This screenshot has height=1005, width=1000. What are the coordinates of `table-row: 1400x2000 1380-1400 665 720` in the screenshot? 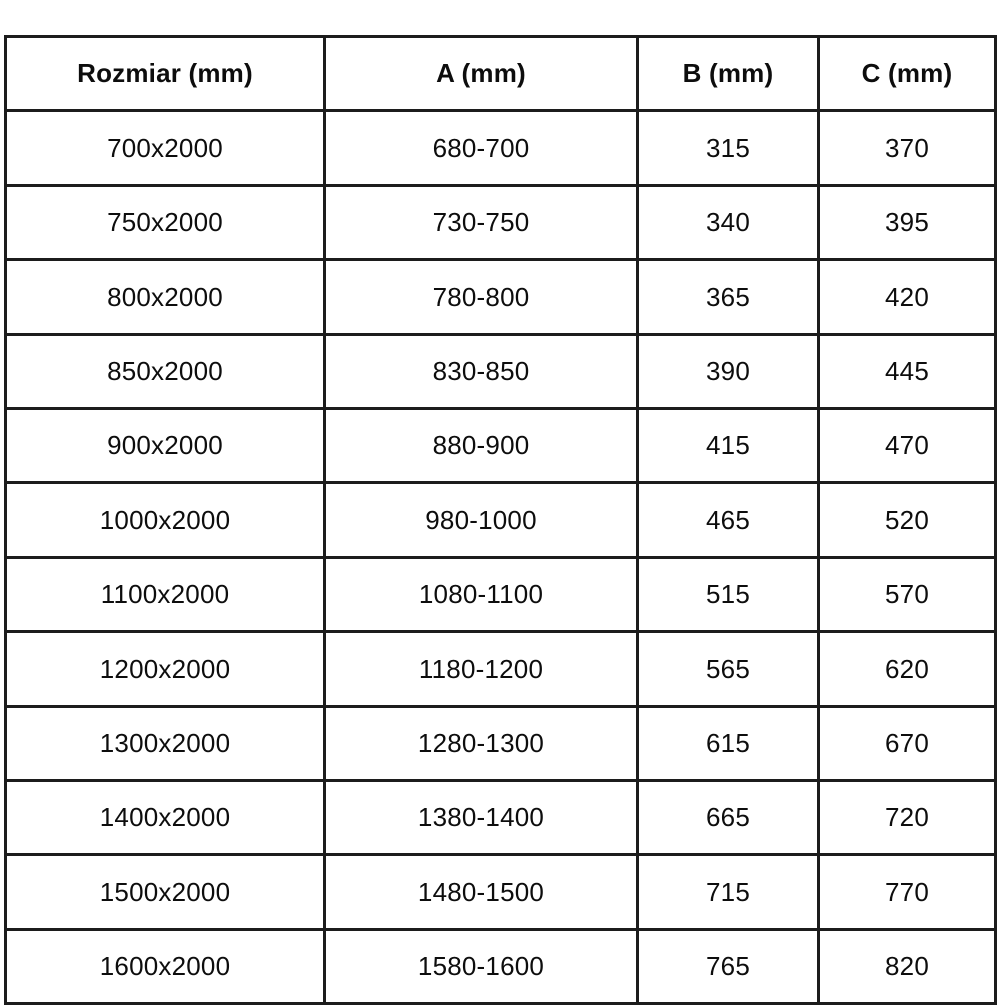 It's located at (500, 817).